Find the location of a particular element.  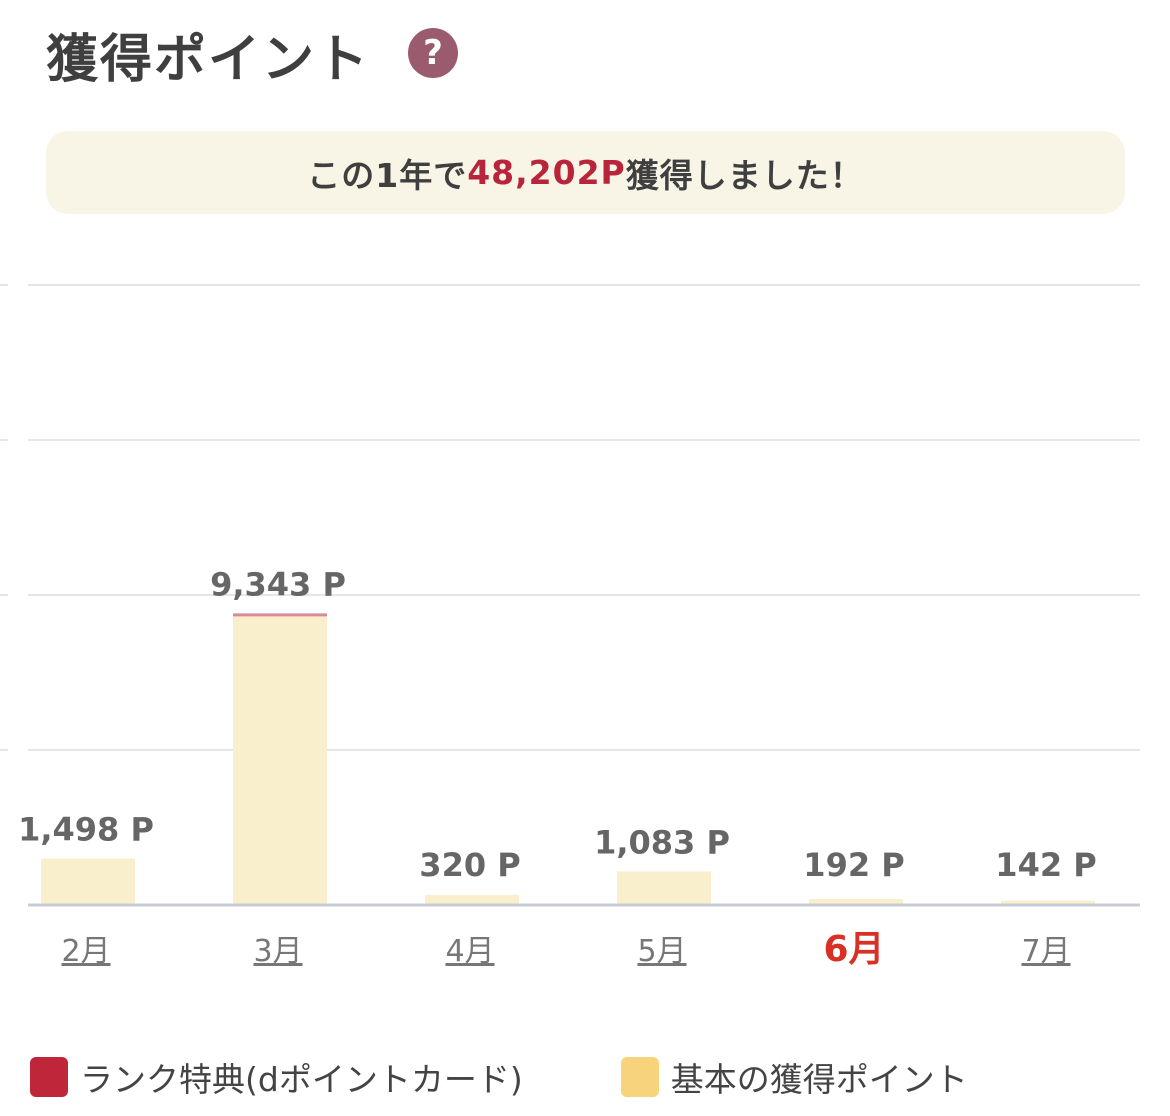

data-label: 142 P is located at coordinates (1045, 865).